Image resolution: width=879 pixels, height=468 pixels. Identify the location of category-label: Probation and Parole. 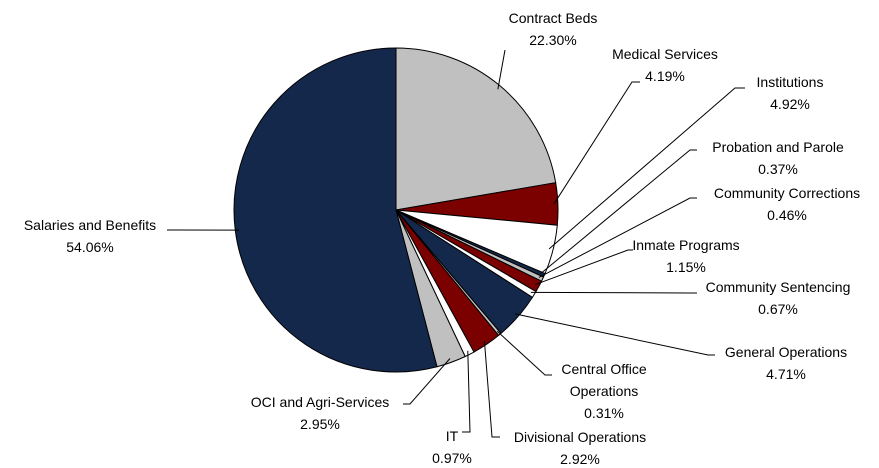
(778, 147).